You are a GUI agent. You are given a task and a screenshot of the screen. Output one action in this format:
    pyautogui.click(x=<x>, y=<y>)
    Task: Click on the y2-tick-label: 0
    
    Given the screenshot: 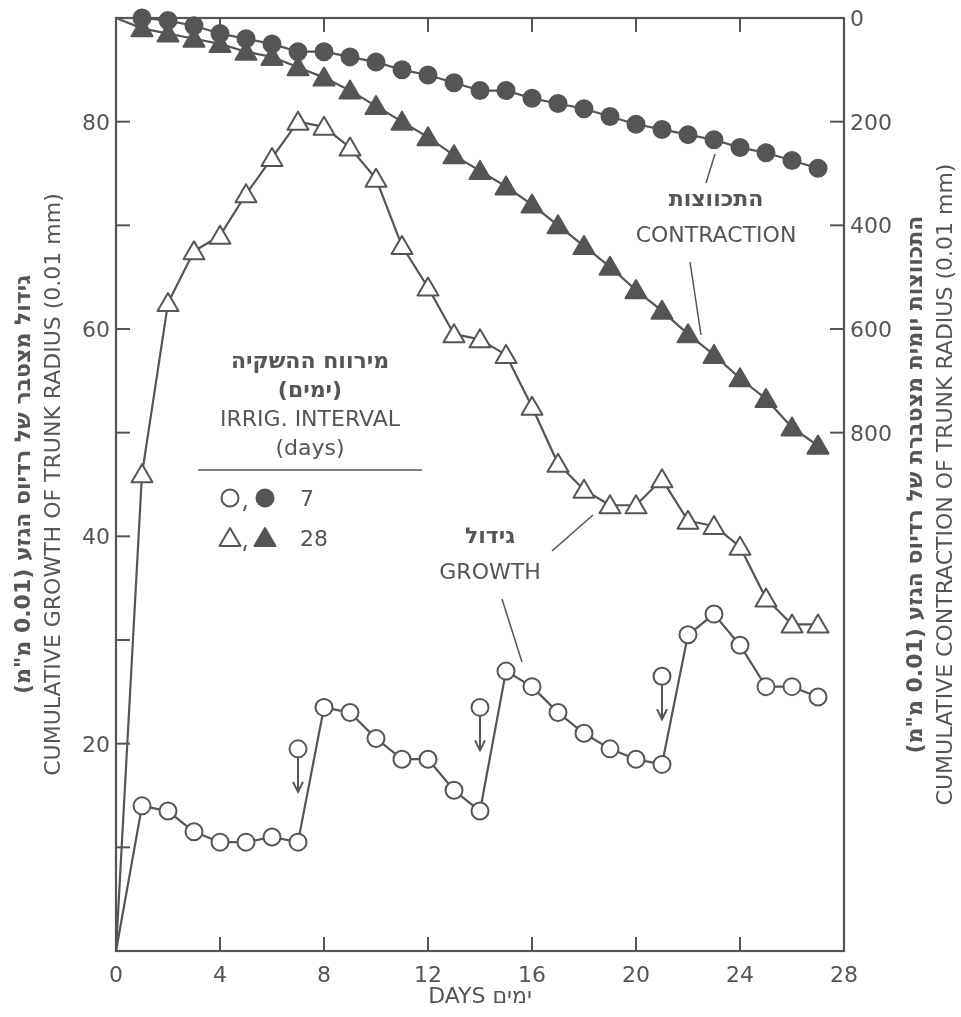 What is the action you would take?
    pyautogui.click(x=857, y=18)
    